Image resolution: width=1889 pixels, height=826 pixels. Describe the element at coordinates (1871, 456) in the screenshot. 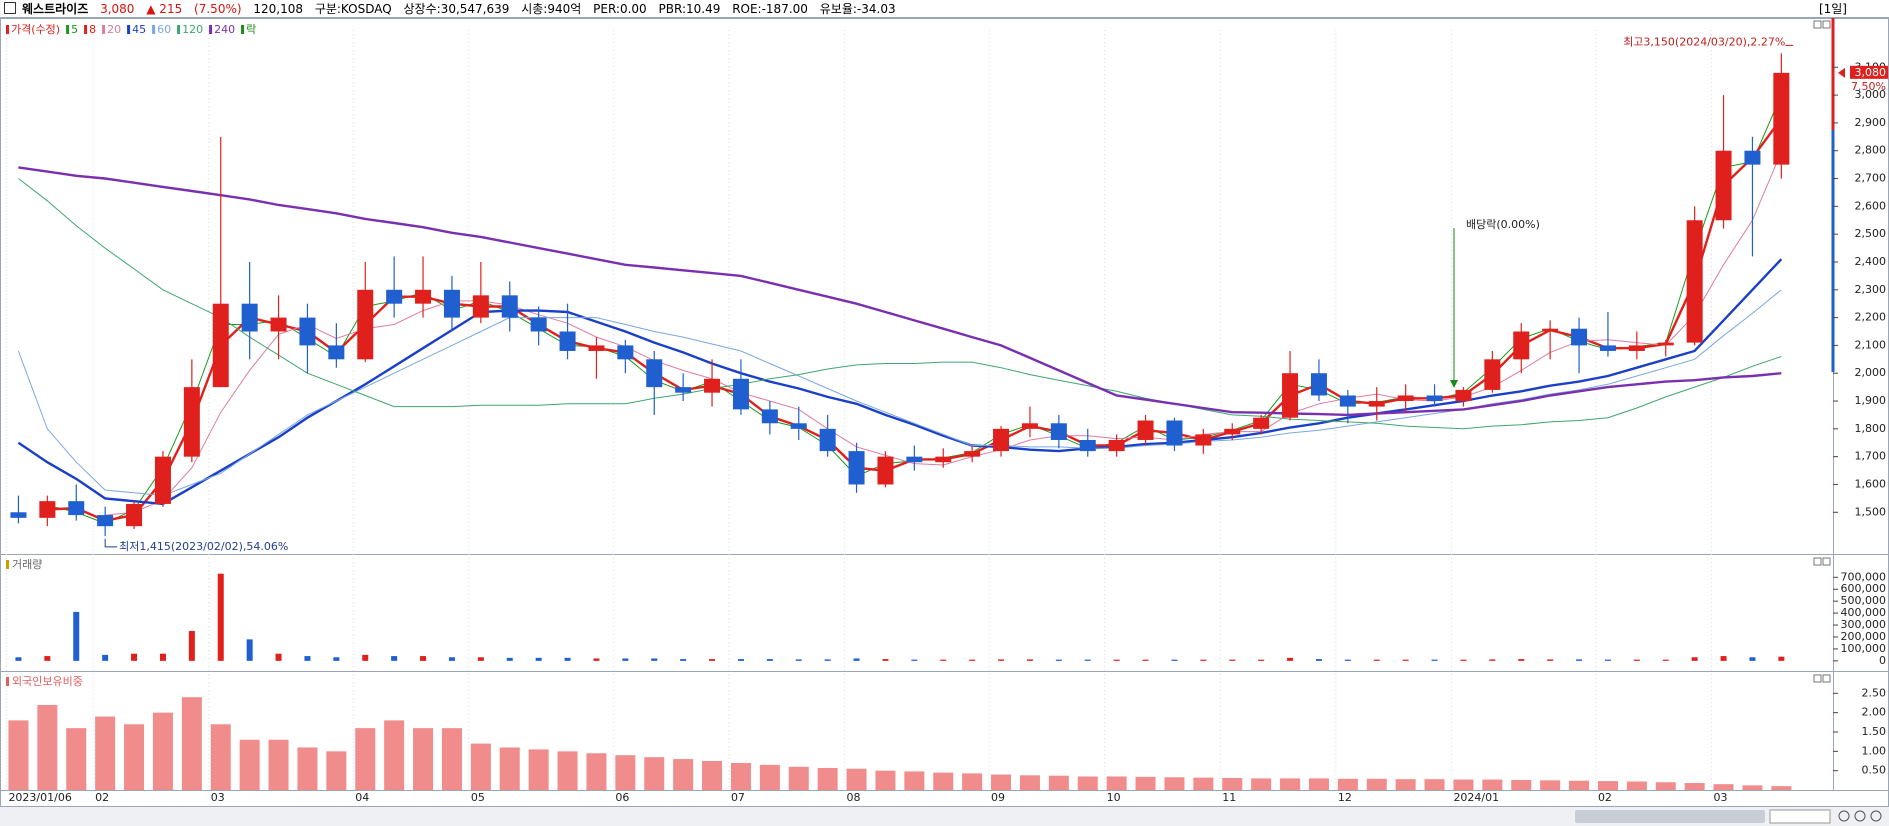

I see `y-tick-label: 1,700` at that location.